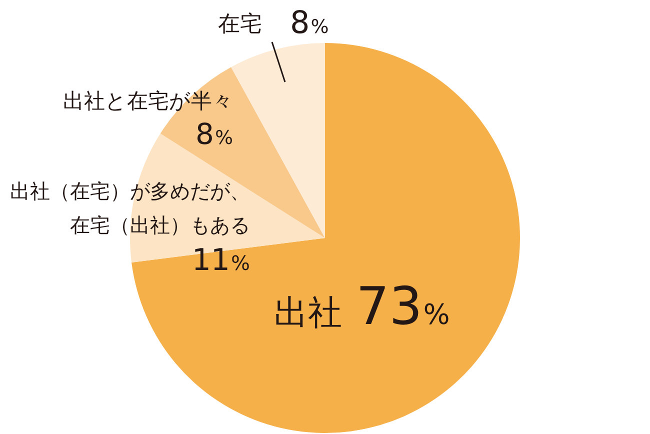 This screenshot has height=434, width=650. I want to click on slice-label: 在宅, so click(240, 24).